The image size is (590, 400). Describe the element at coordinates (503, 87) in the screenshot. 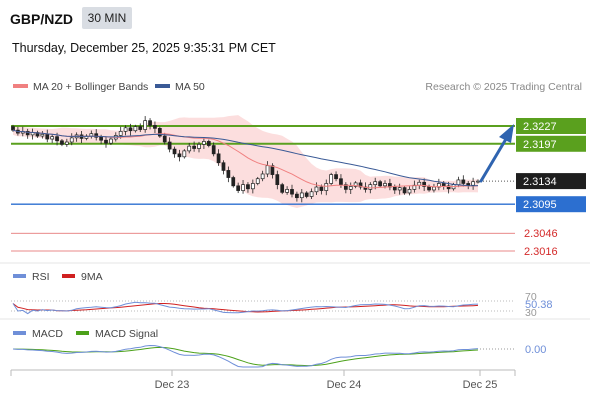

I see `research-credit: Research © 2025 Trading Central` at that location.